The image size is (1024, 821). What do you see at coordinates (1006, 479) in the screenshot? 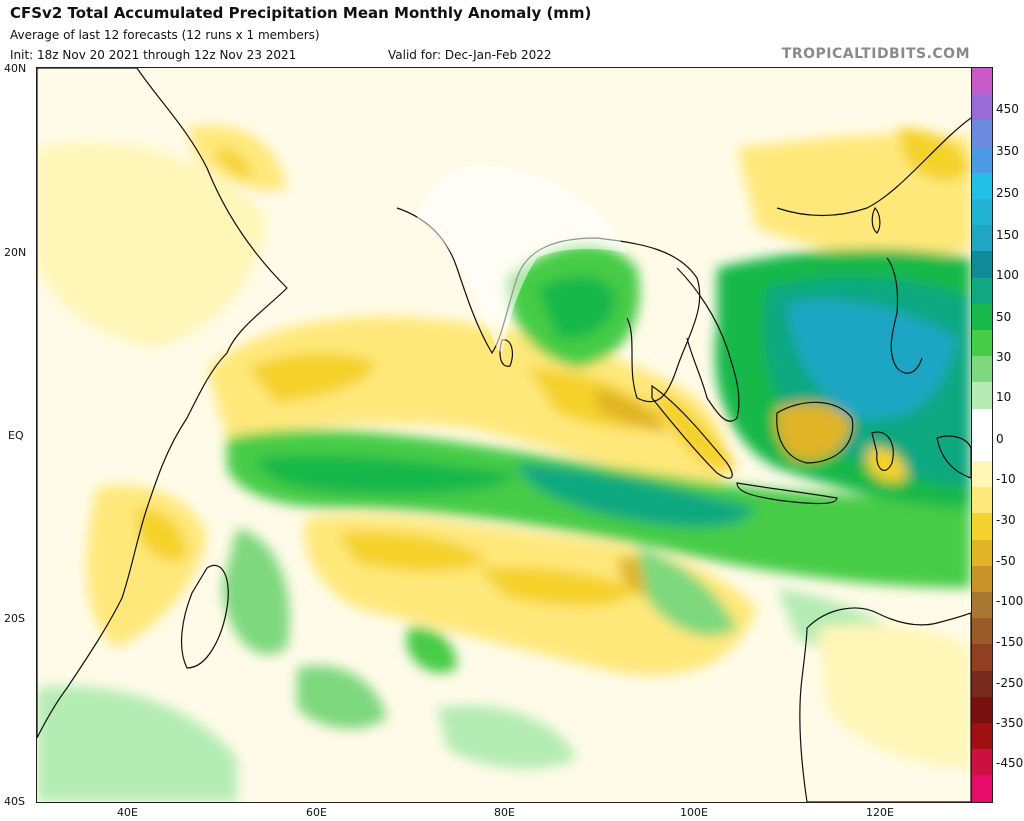
I see `colorbar-label-neg10: -10` at bounding box center [1006, 479].